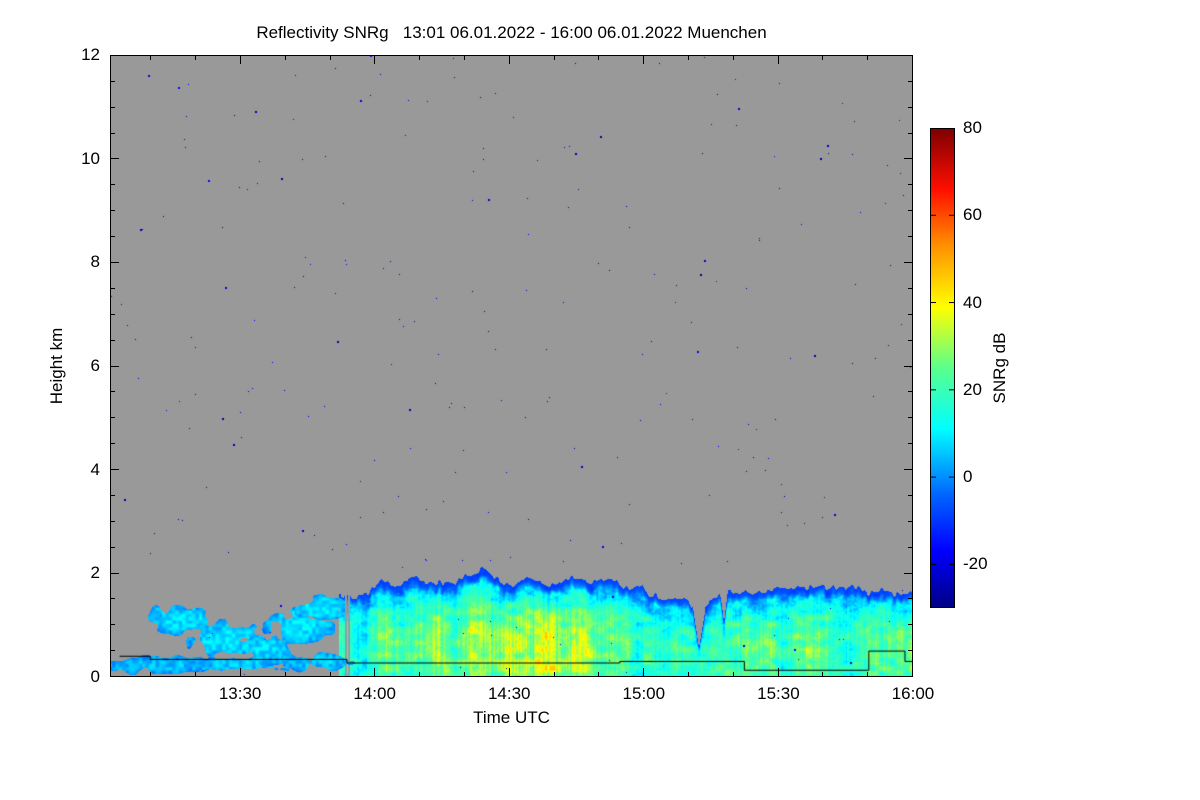 This screenshot has height=800, width=1200. I want to click on y-tick-label: 8, so click(95, 262).